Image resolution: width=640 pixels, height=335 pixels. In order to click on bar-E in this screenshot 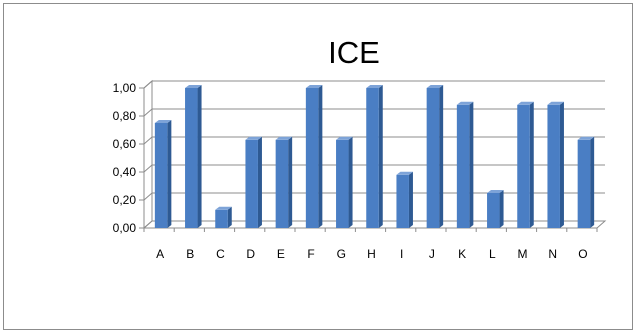, I will do `click(284, 182)`.